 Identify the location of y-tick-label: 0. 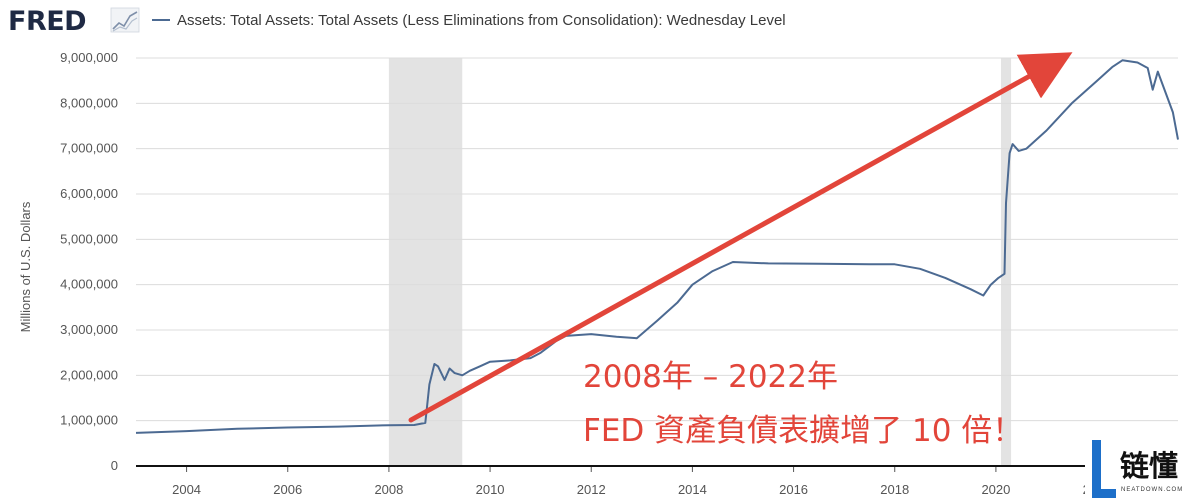
(114, 465).